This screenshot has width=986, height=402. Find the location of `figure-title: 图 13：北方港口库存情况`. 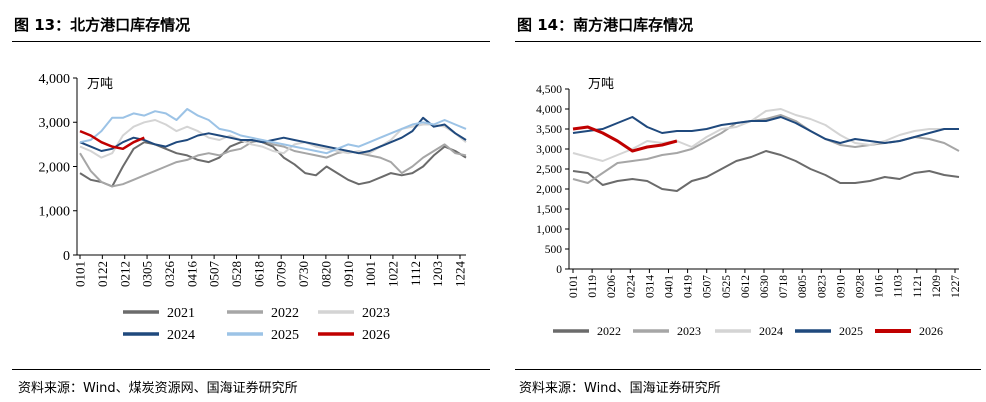

figure-title: 图 13：北方港口库存情况 is located at coordinates (102, 25).